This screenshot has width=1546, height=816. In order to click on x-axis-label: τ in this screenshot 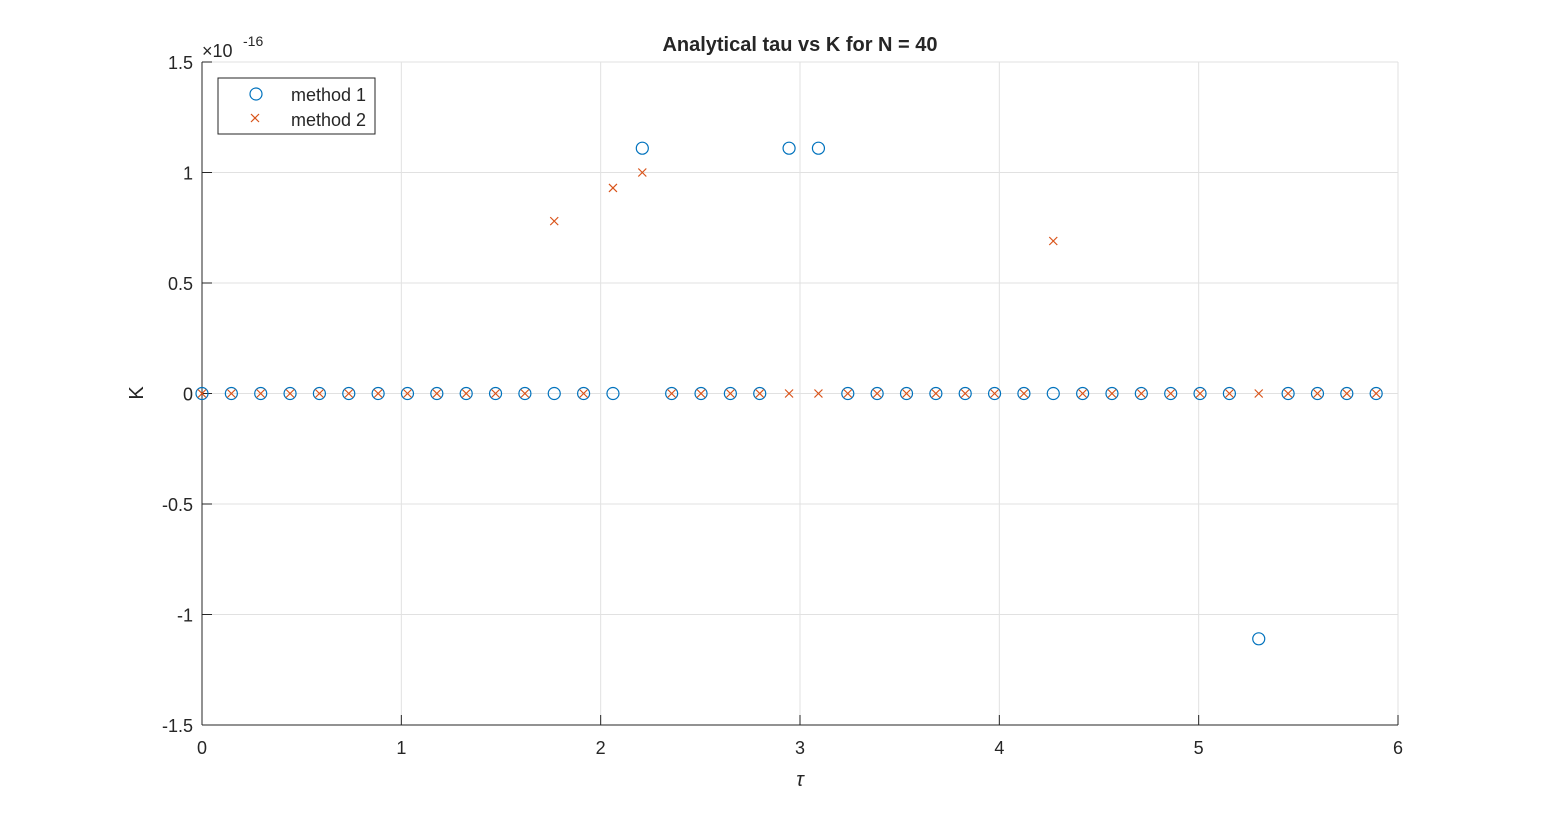, I will do `click(800, 780)`.